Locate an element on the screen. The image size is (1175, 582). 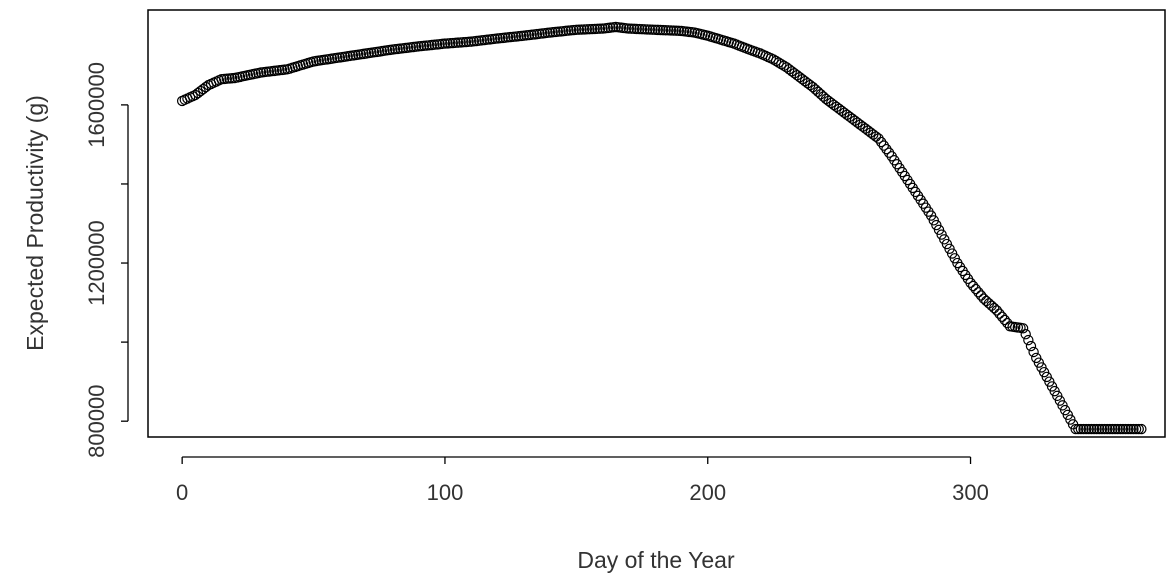
x-tick-label: 300 is located at coordinates (970, 492).